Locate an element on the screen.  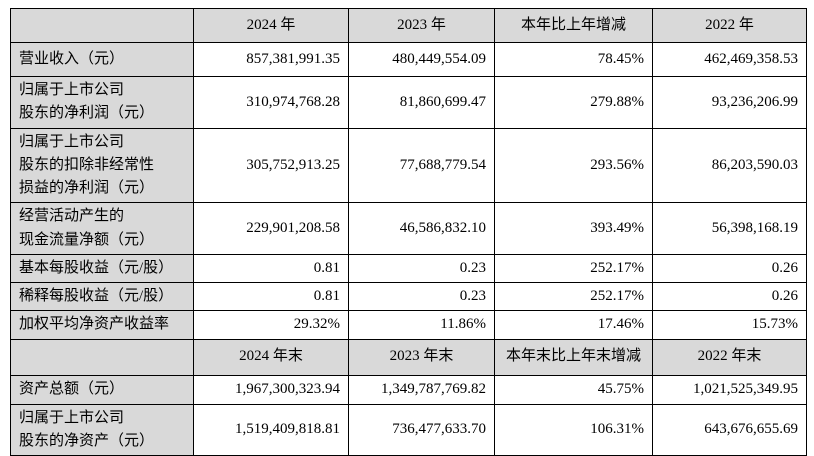
net-assets-2024: 1,519,409,818.81 is located at coordinates (271, 429).